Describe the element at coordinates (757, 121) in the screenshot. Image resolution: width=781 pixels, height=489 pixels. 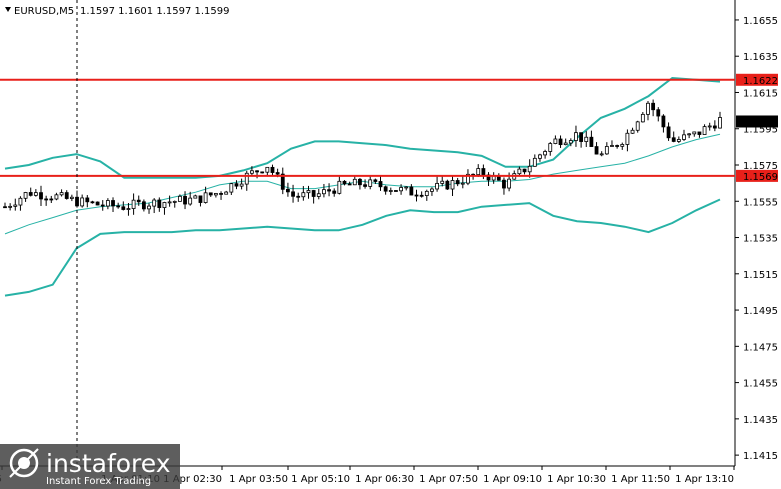
I see `current-price-tag` at that location.